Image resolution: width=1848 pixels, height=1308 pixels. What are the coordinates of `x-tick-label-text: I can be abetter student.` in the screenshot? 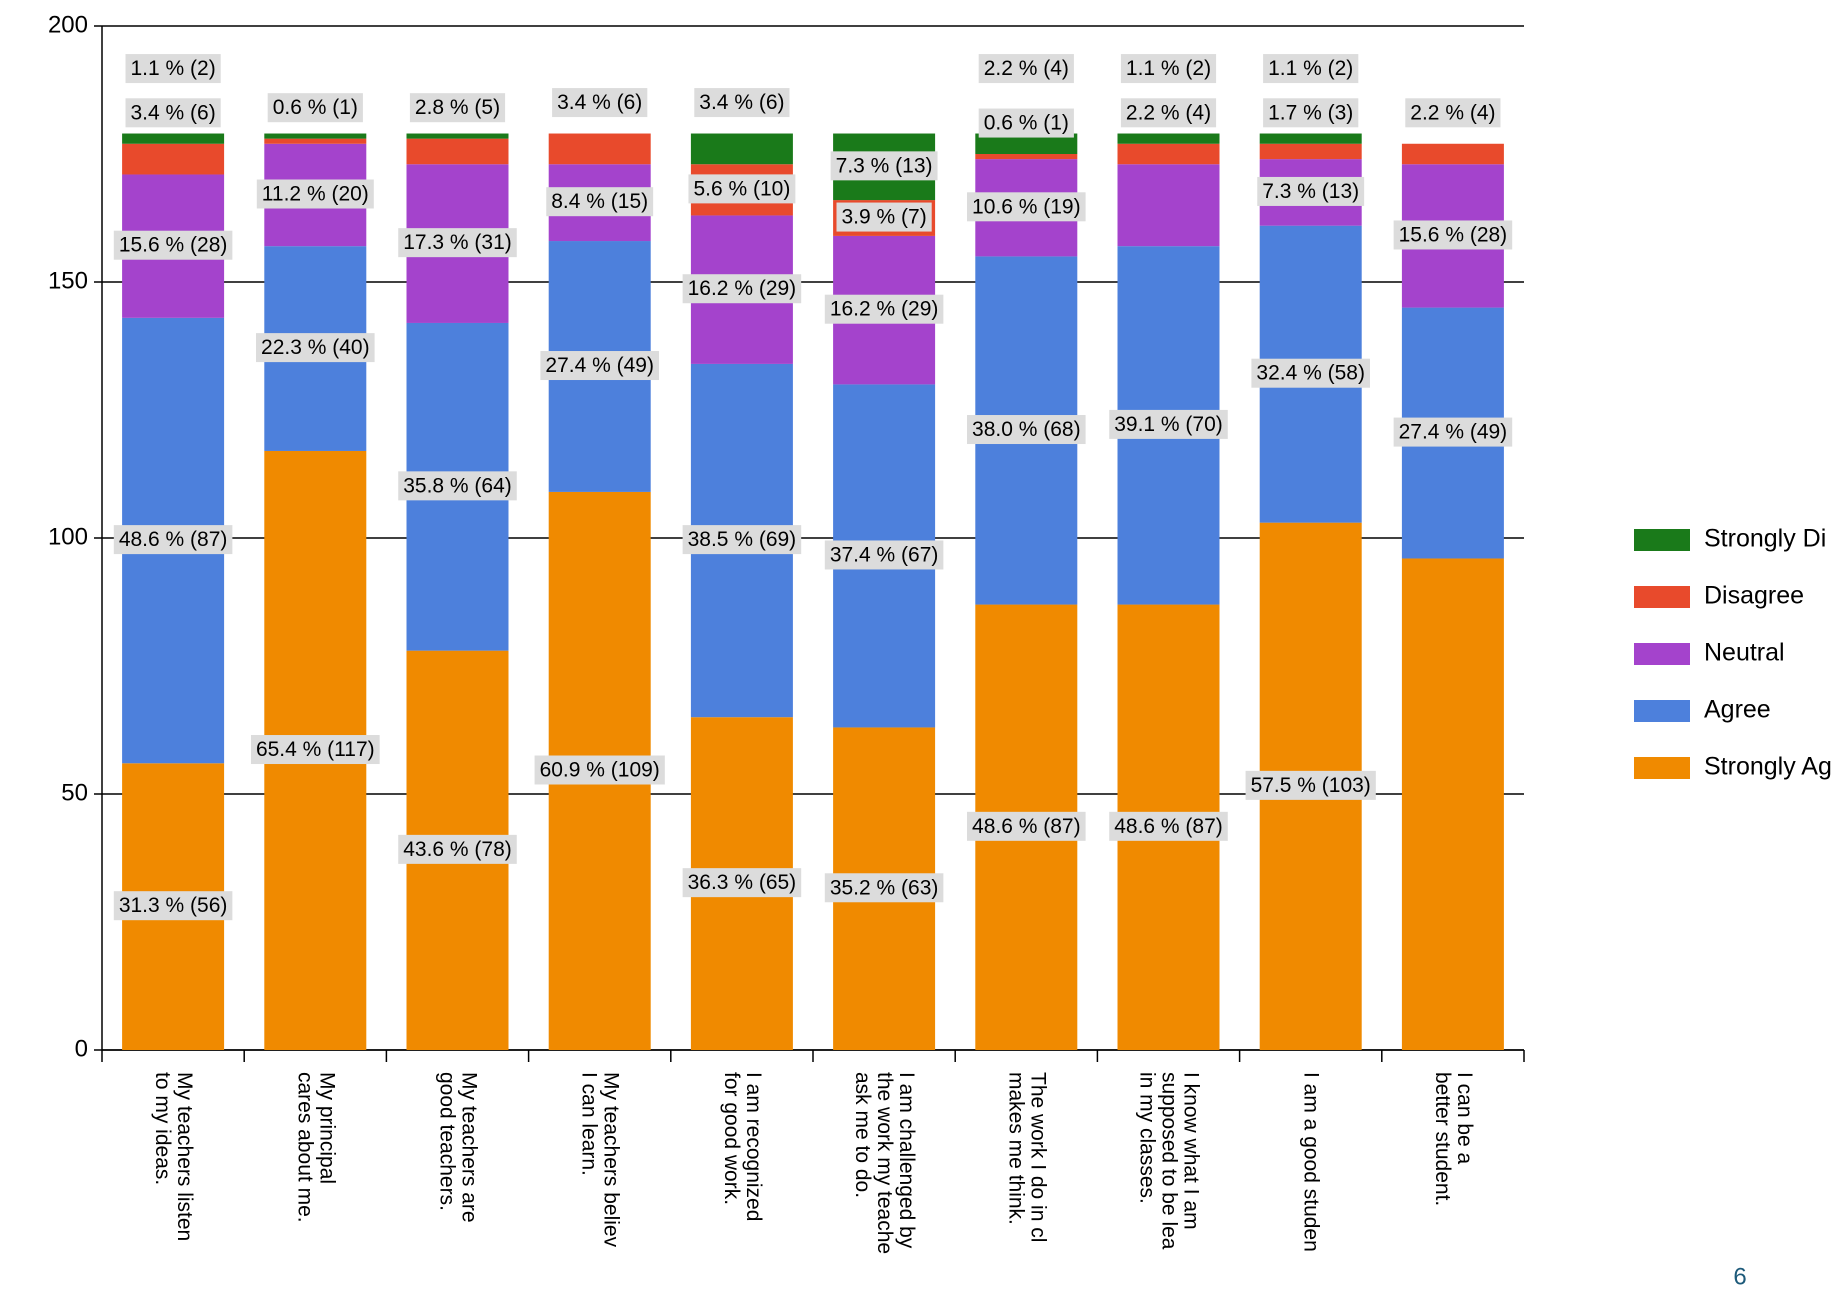 It's located at (1453, 1139).